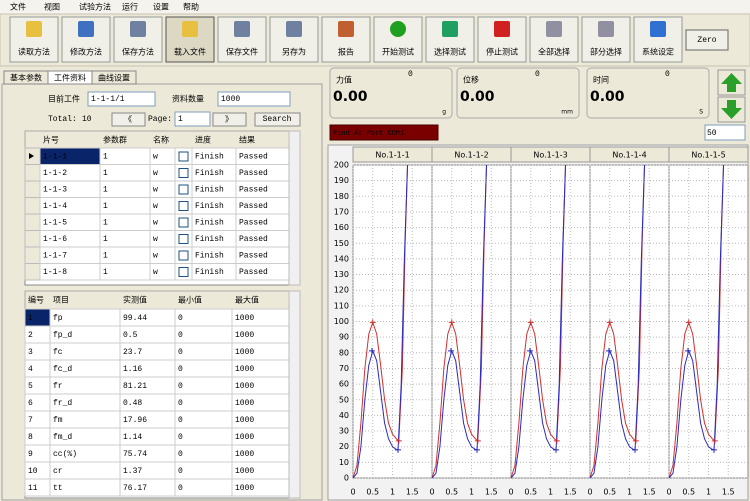  Describe the element at coordinates (550, 492) in the screenshot. I see `x-tick-label: 1` at that location.